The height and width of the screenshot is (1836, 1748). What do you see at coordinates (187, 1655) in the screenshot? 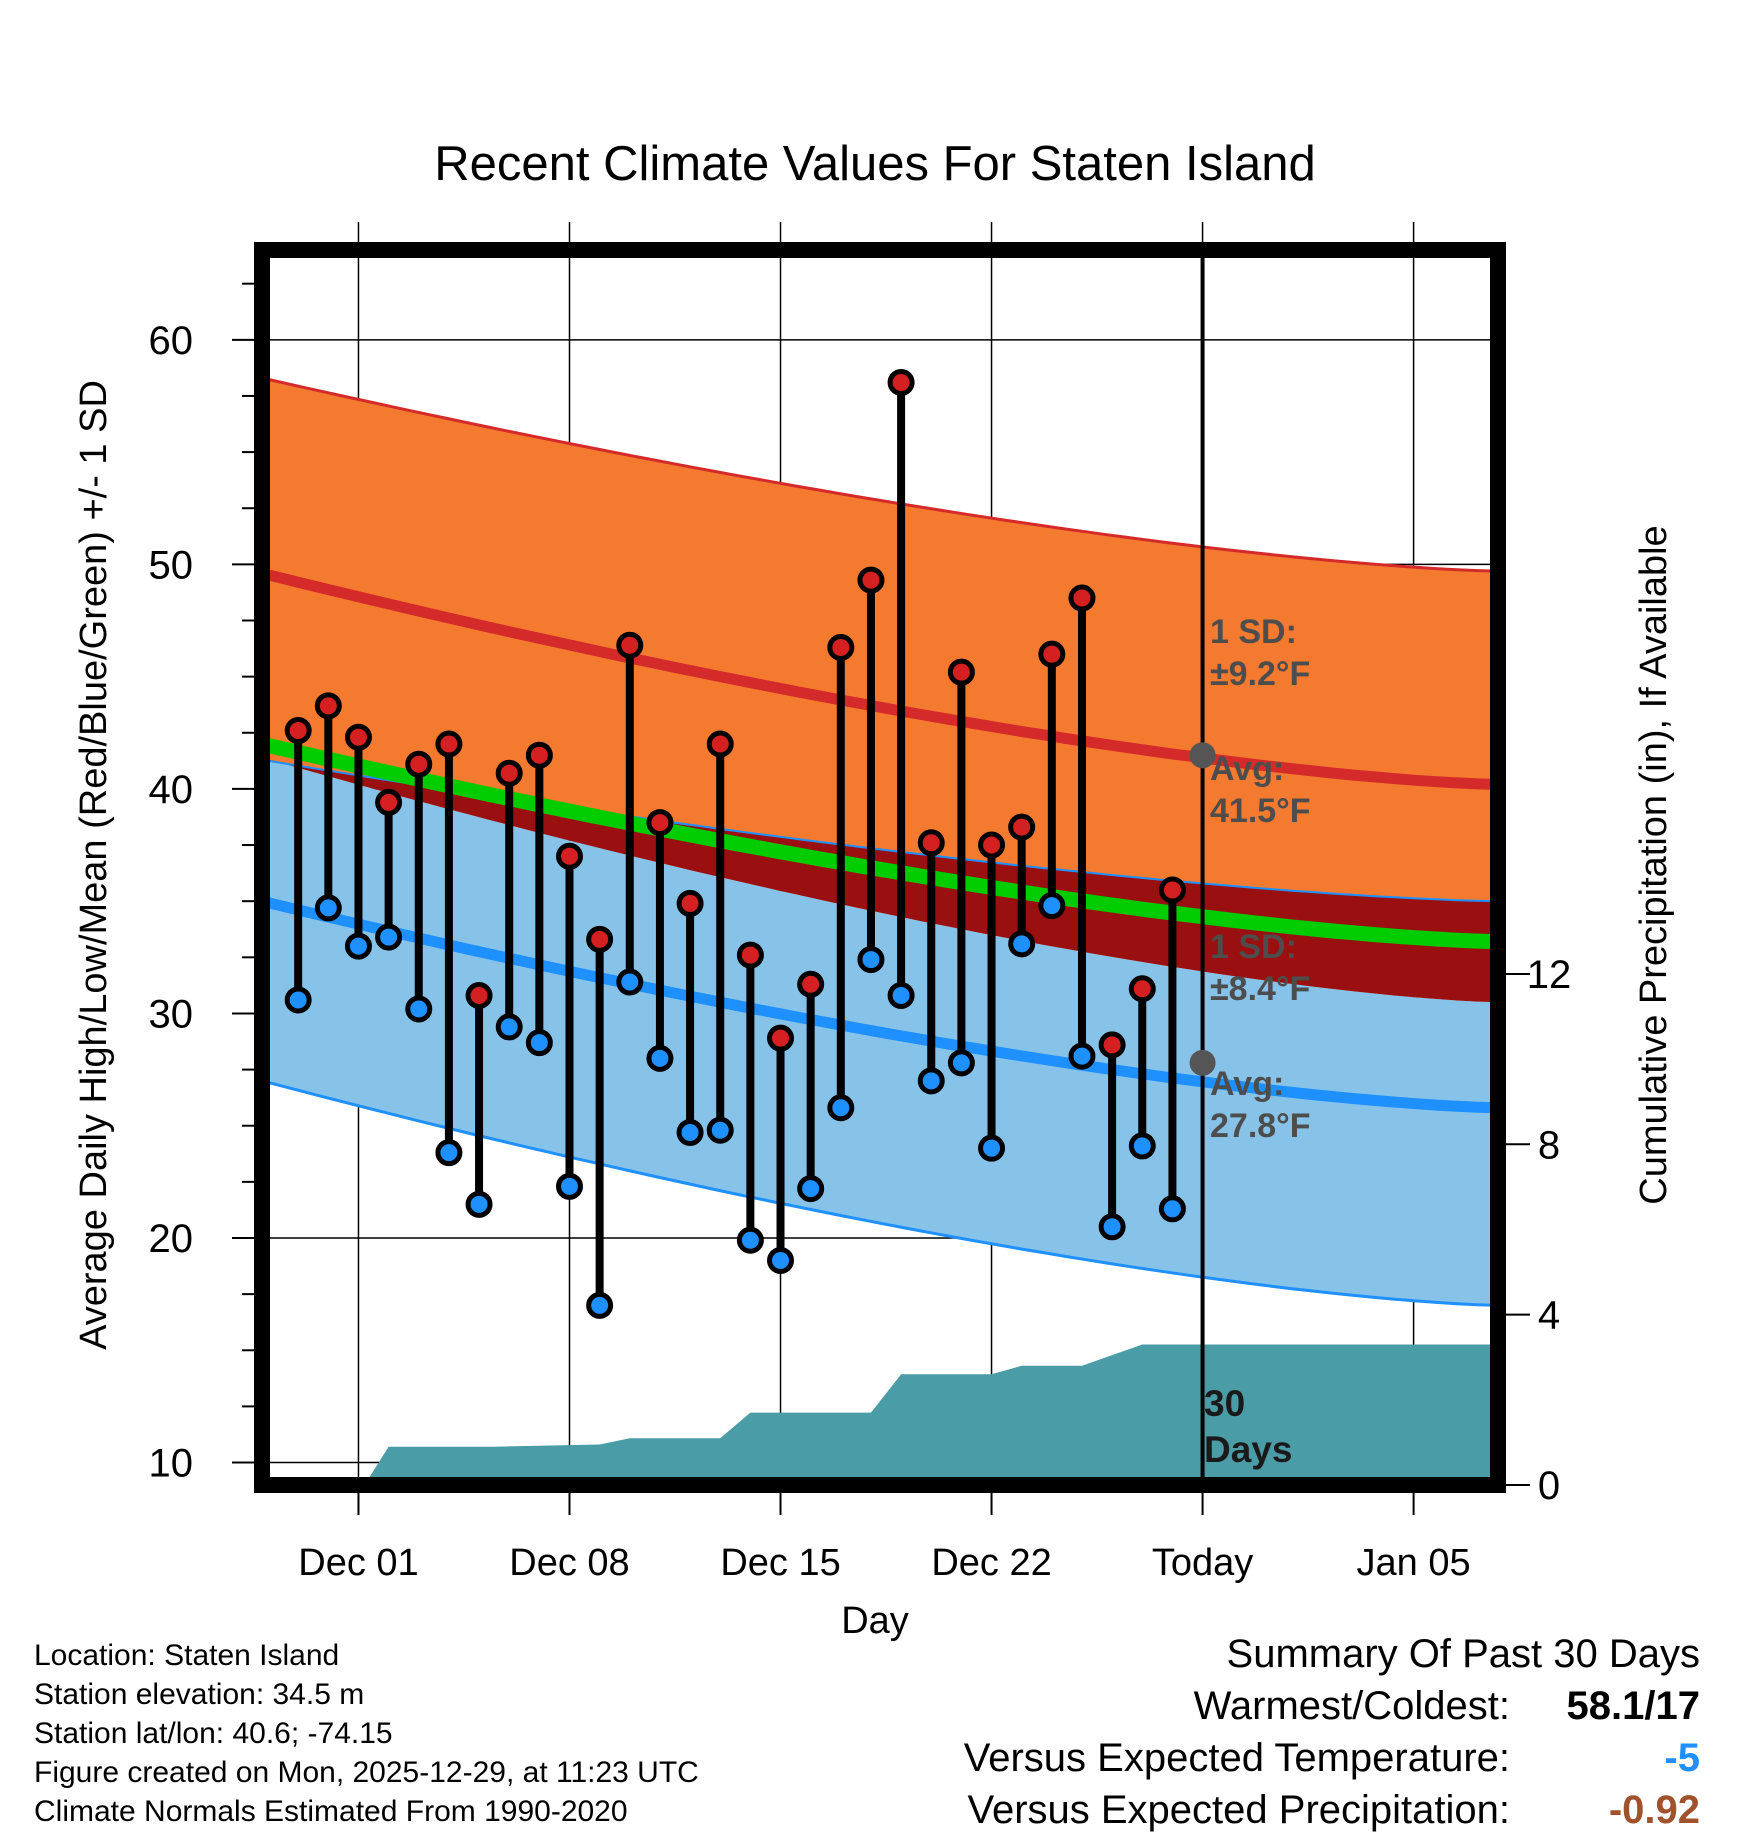
I see `location-text: Location: Staten Island` at bounding box center [187, 1655].